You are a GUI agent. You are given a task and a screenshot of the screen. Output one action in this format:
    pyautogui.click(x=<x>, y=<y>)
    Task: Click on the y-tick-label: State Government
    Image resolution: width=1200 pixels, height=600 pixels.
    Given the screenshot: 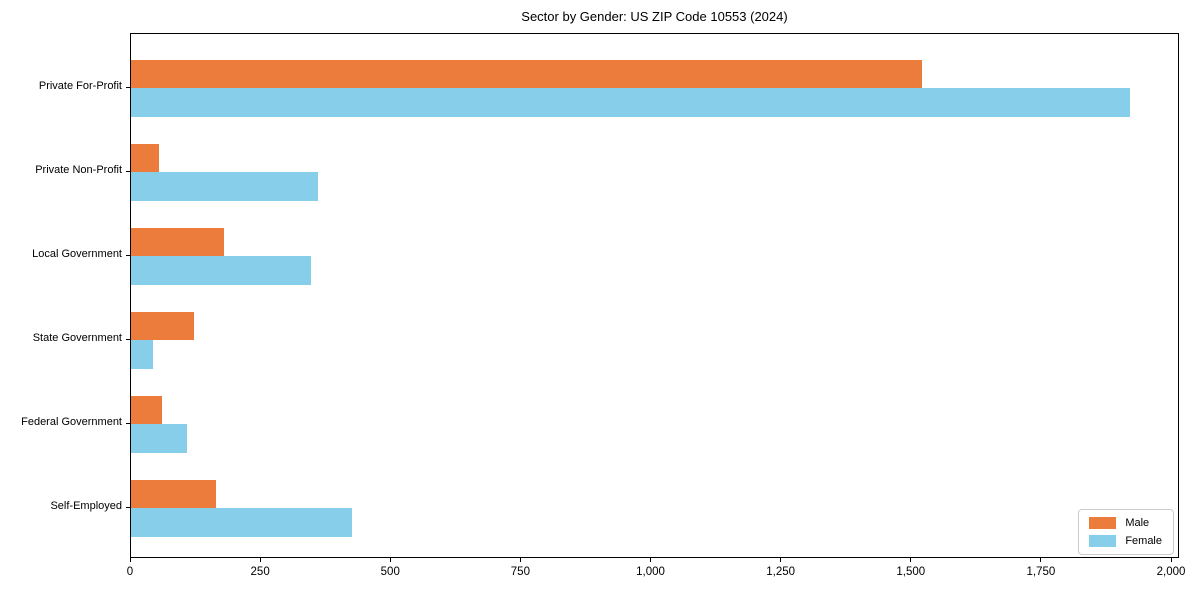 What is the action you would take?
    pyautogui.click(x=77, y=338)
    